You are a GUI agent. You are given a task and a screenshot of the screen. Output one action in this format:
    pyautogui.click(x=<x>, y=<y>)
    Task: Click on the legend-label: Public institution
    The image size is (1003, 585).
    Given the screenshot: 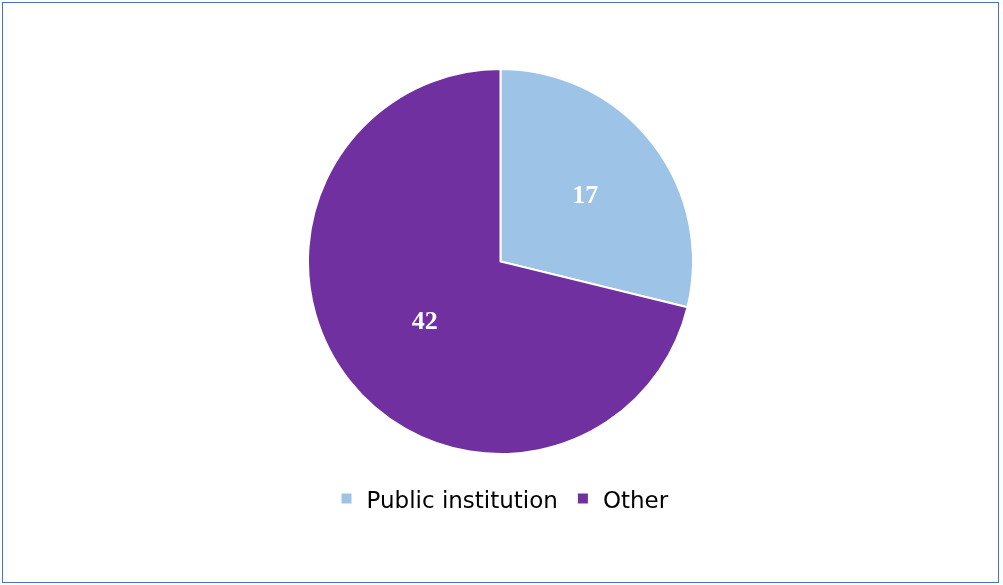 What is the action you would take?
    pyautogui.click(x=462, y=499)
    